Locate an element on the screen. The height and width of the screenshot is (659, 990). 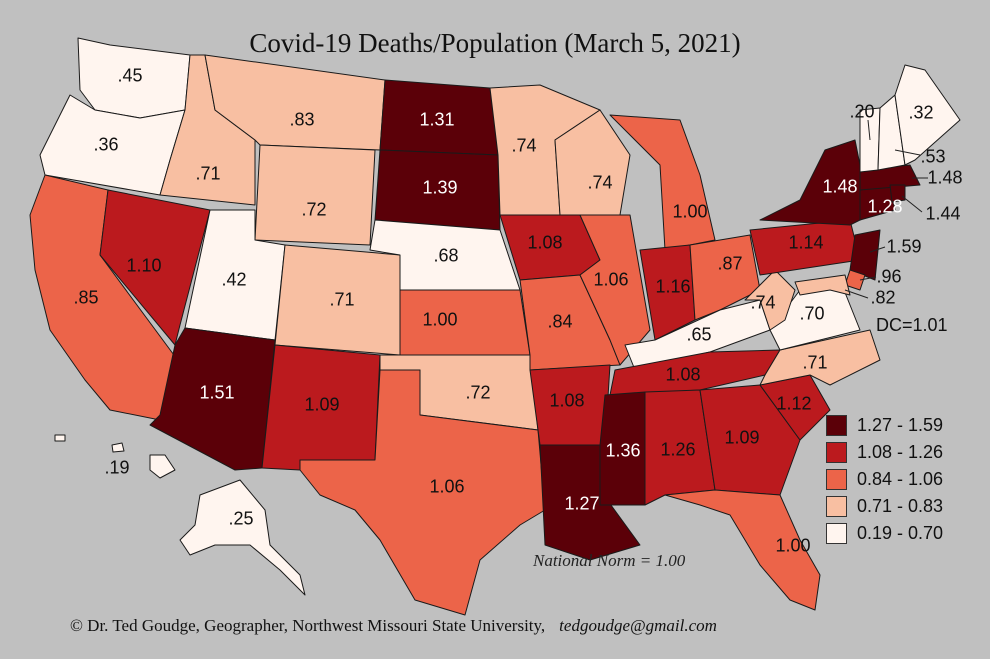
label-CO: .71 is located at coordinates (342, 299).